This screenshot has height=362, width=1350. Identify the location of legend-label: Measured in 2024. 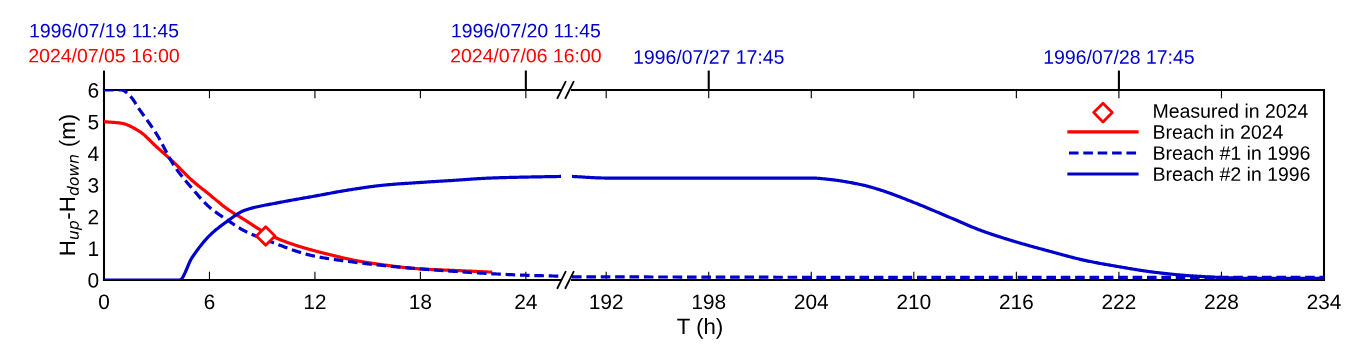
(1231, 110).